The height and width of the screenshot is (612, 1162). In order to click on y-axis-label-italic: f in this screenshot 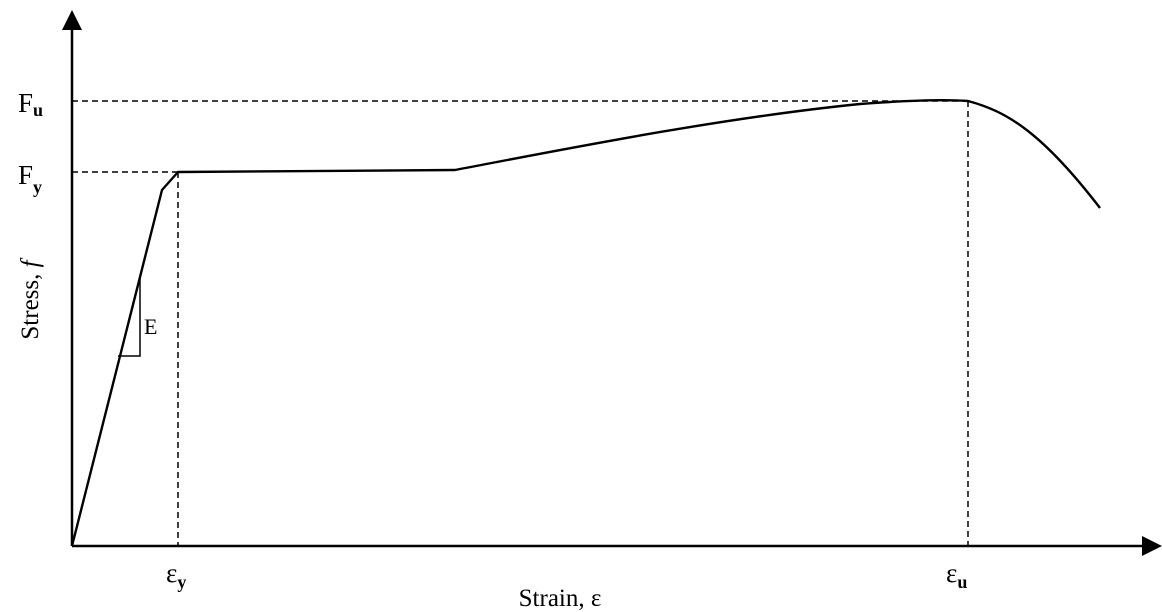, I will do `click(30, 262)`.